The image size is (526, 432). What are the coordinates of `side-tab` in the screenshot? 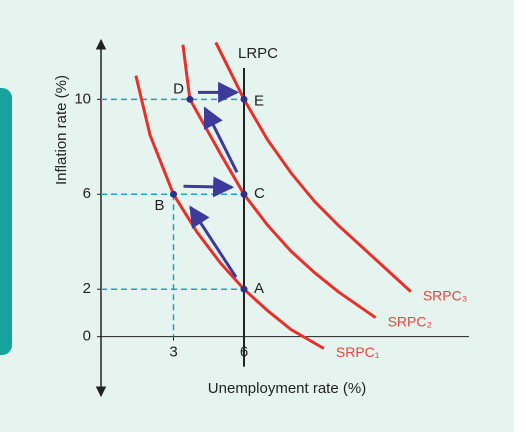 It's located at (6, 221).